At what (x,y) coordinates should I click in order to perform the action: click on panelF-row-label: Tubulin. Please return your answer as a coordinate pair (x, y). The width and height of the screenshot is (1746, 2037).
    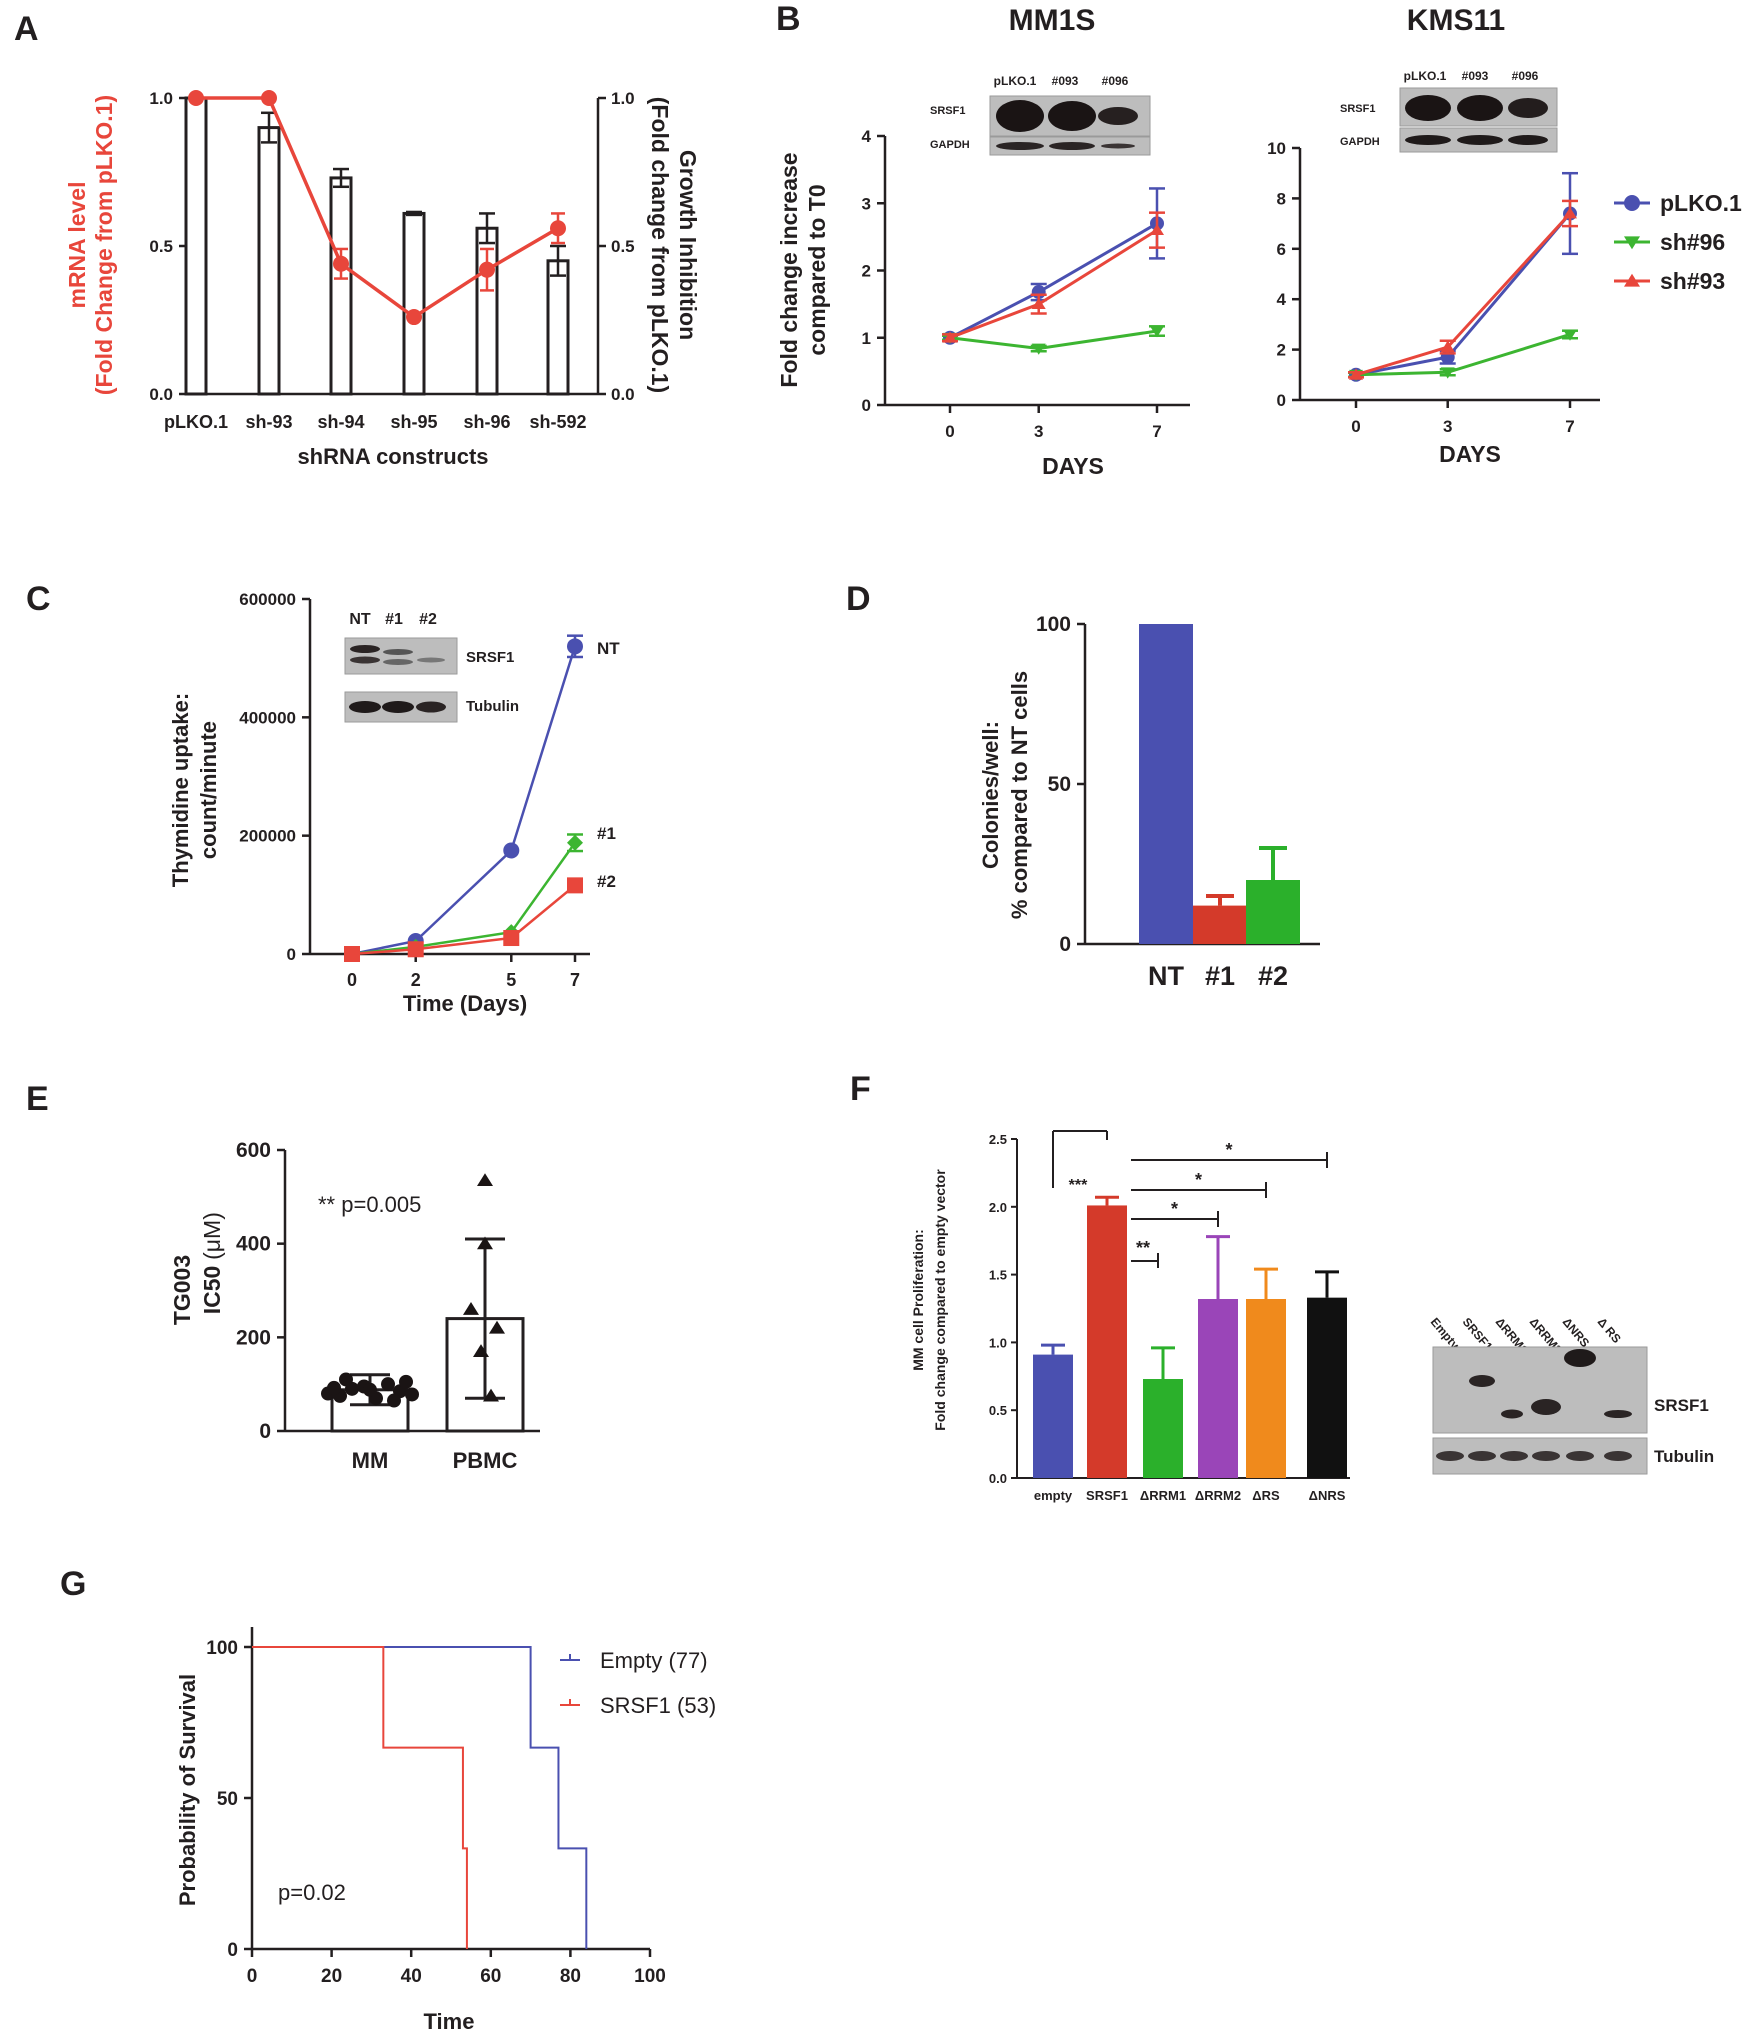
    Looking at the image, I should click on (1684, 1456).